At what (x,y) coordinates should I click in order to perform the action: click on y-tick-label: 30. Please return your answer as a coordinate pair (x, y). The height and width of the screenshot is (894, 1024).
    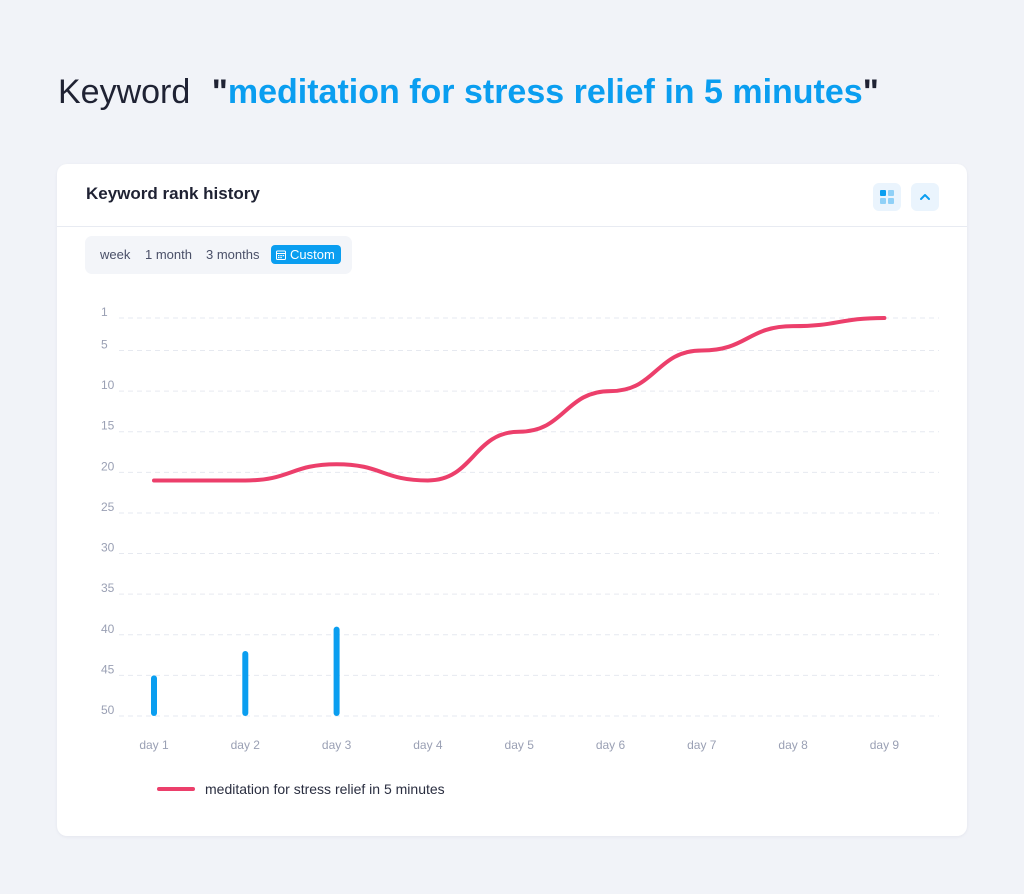
    Looking at the image, I should click on (108, 548).